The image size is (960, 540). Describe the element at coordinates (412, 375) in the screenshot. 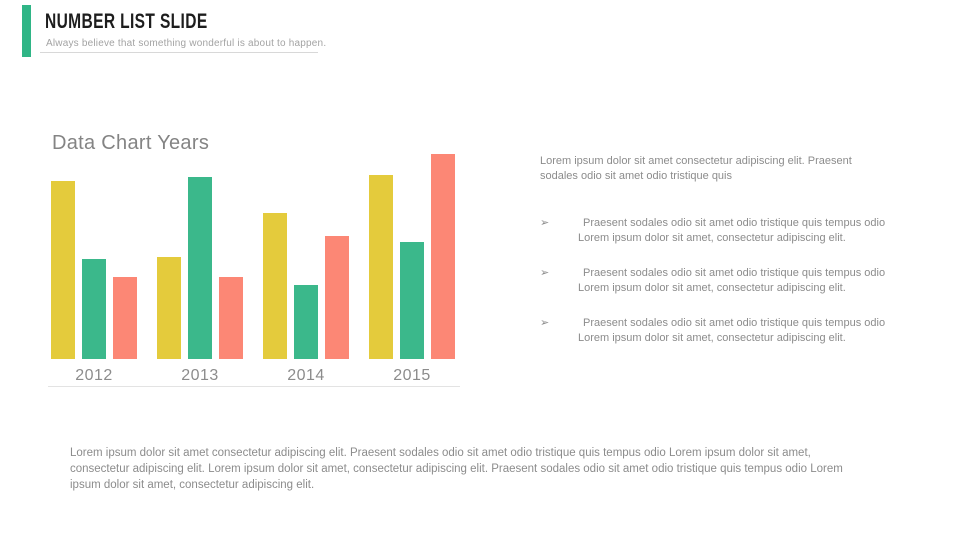

I see `category-label-2015: 2015` at that location.